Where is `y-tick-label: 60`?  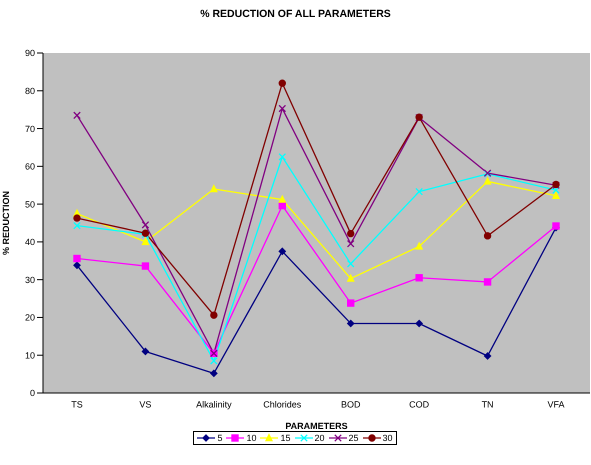
y-tick-label: 60 is located at coordinates (29, 167).